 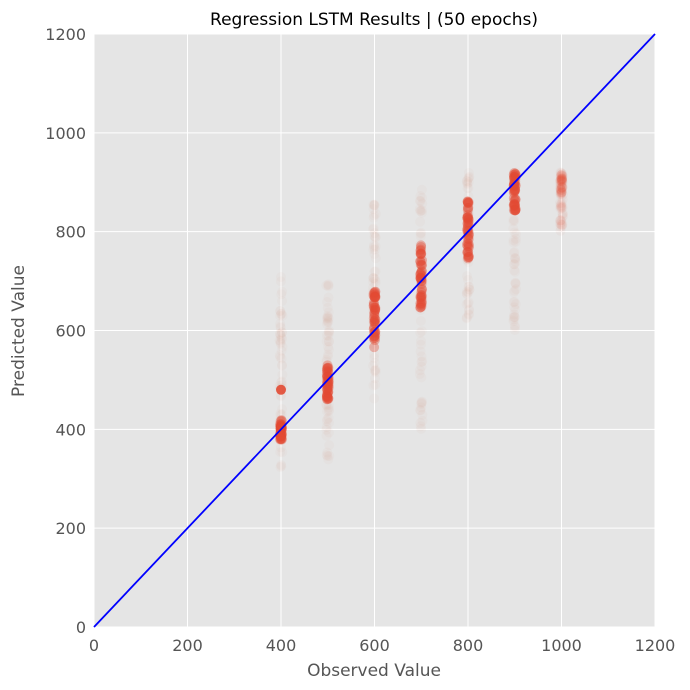 I want to click on x-tick-label-1: 200, so click(x=187, y=645).